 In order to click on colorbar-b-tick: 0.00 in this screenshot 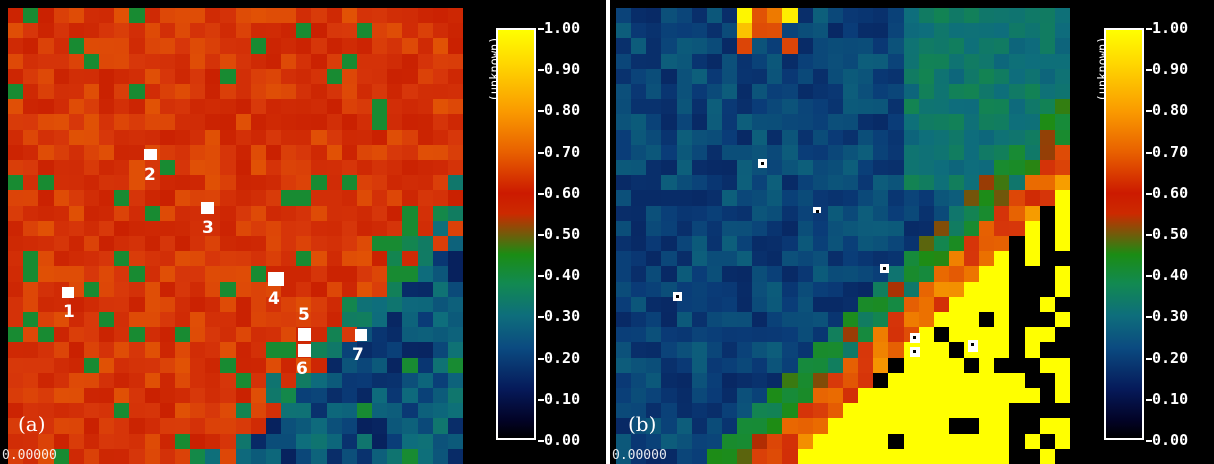, I will do `click(1167, 440)`.